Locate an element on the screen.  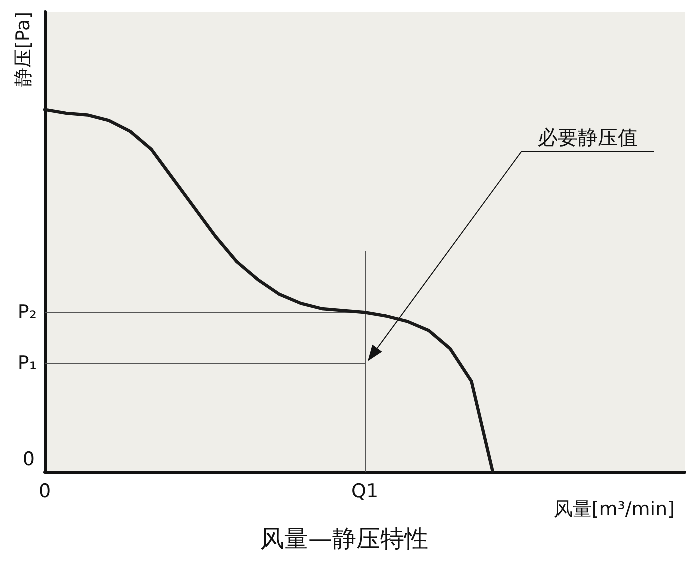
text: 风量—静压特性 is located at coordinates (344, 539).